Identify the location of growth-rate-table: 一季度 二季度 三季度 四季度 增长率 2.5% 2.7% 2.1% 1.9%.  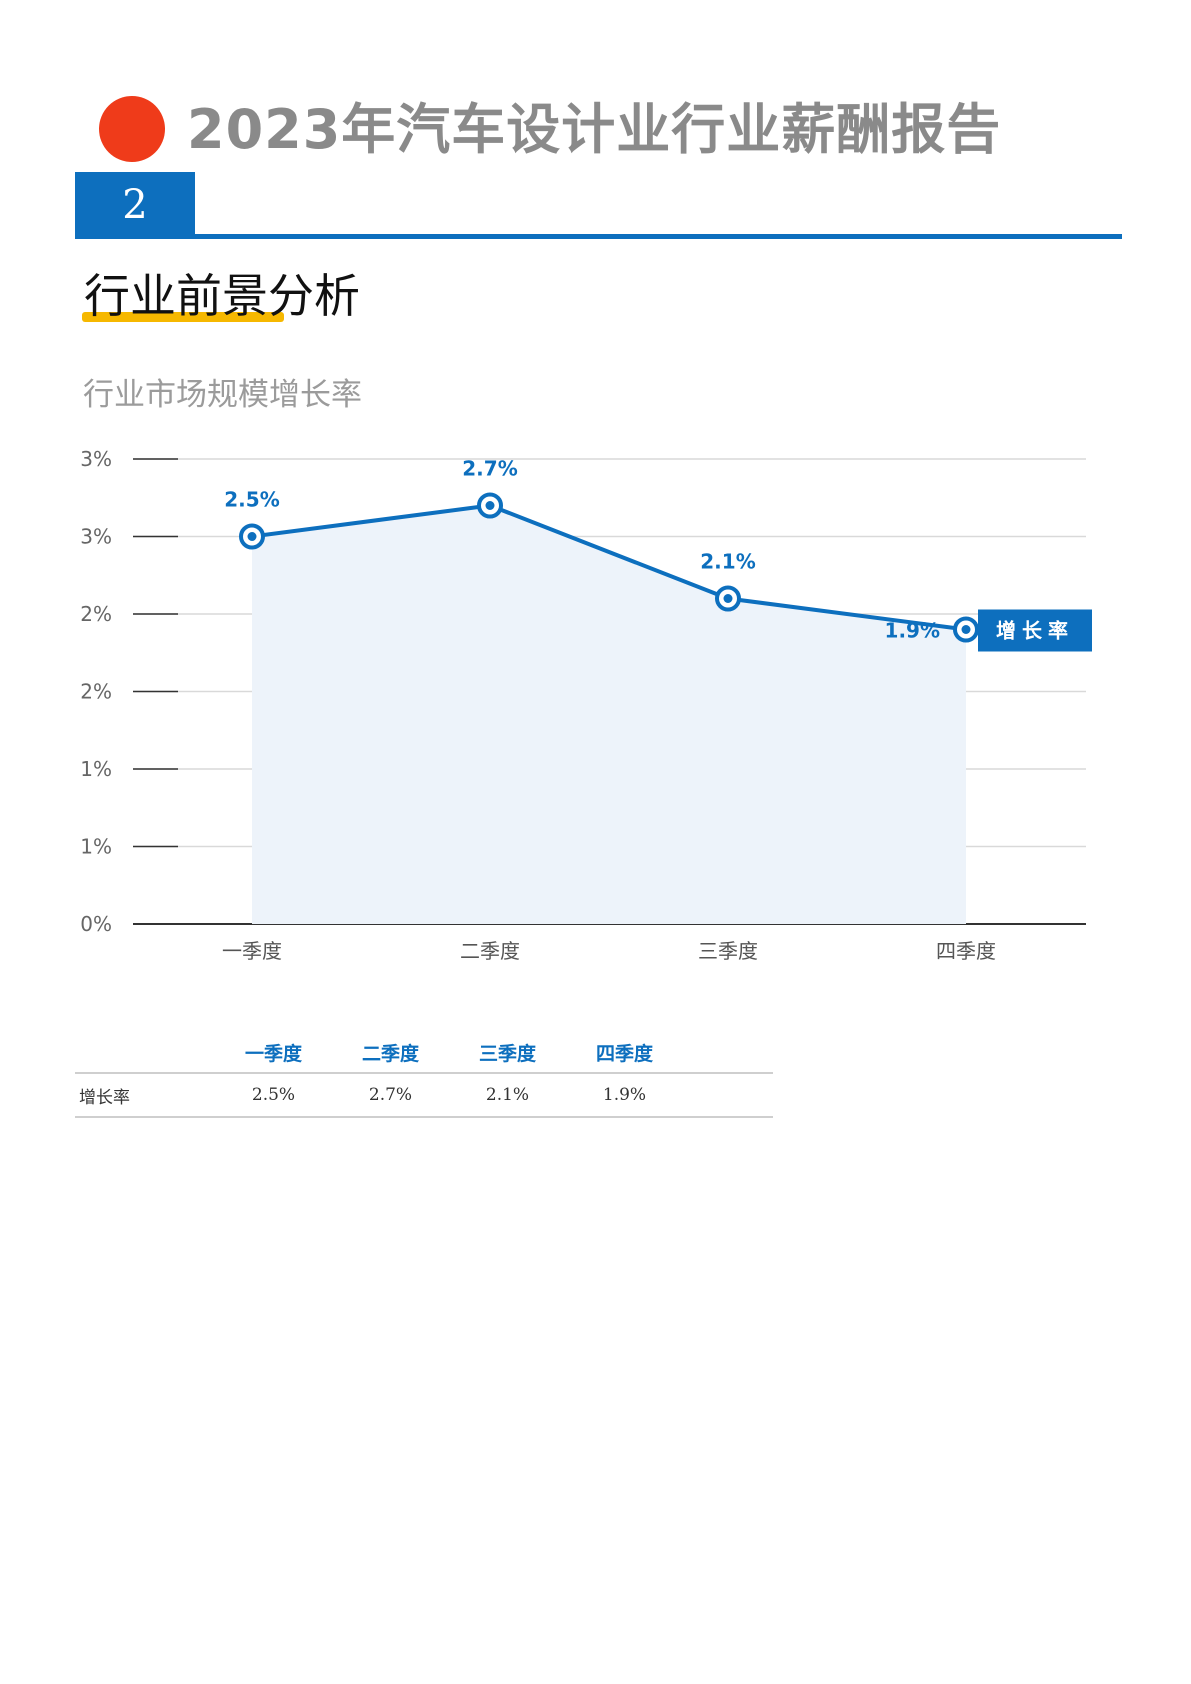
(424, 1075).